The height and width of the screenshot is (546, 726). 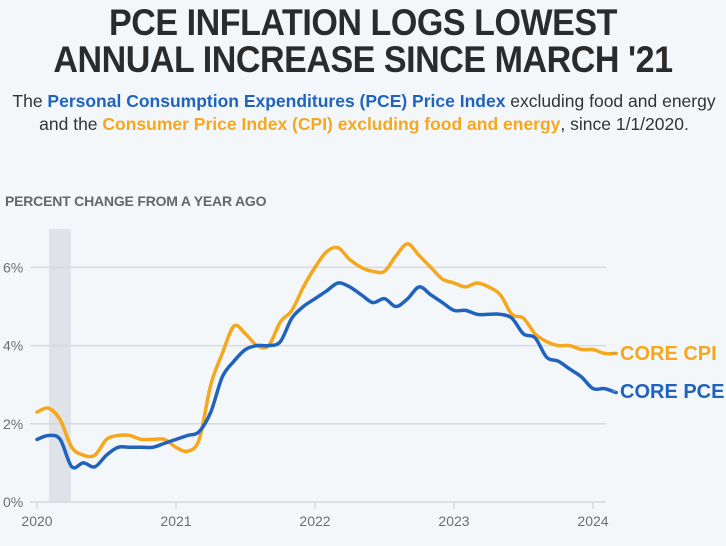 What do you see at coordinates (668, 373) in the screenshot?
I see `legend-layer: CORE CPI CORE PCE` at bounding box center [668, 373].